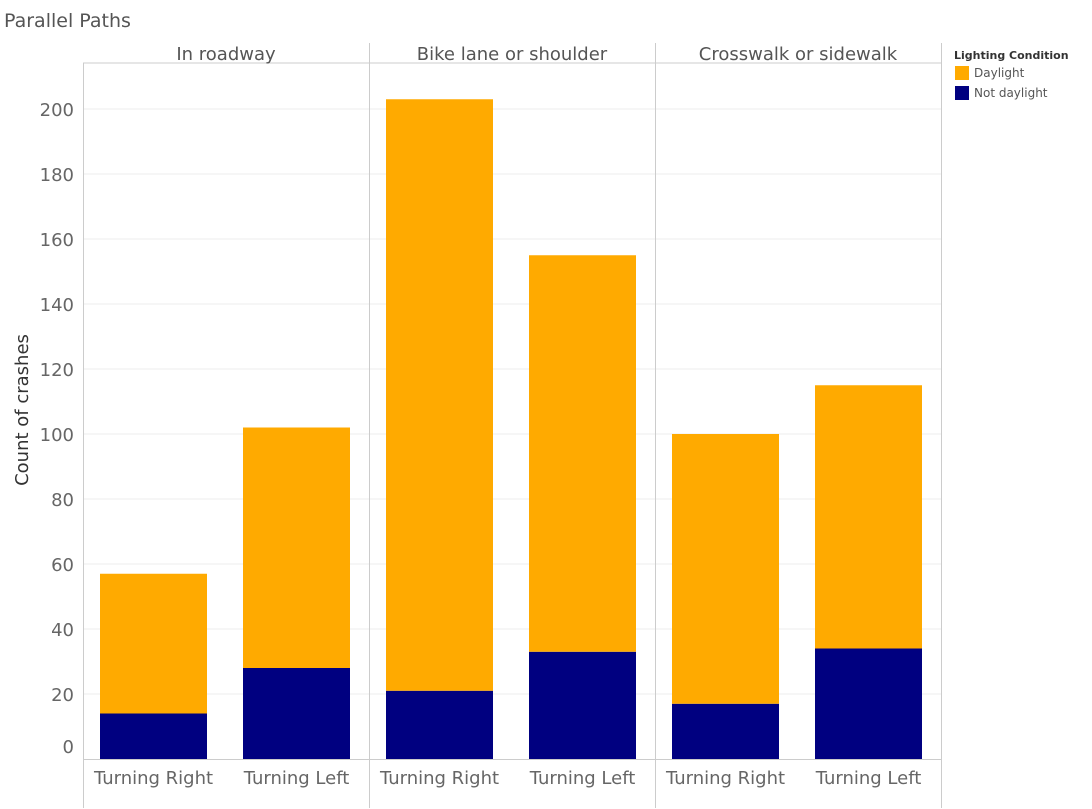 This screenshot has width=1092, height=809. Describe the element at coordinates (57, 370) in the screenshot. I see `y-tick-label: 120` at that location.